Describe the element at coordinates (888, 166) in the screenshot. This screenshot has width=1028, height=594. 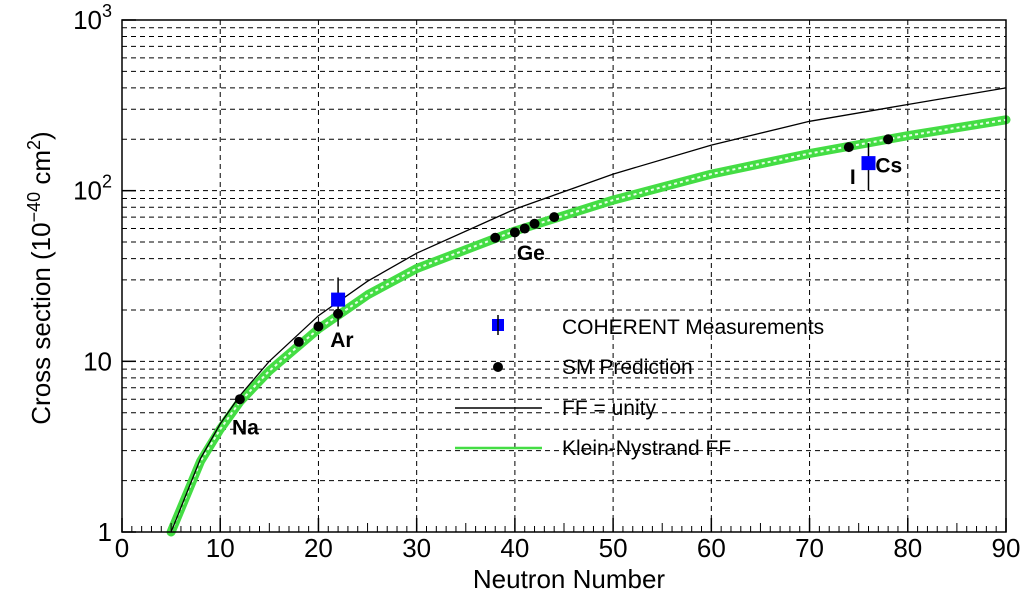
I see `element-label: Cs` at that location.